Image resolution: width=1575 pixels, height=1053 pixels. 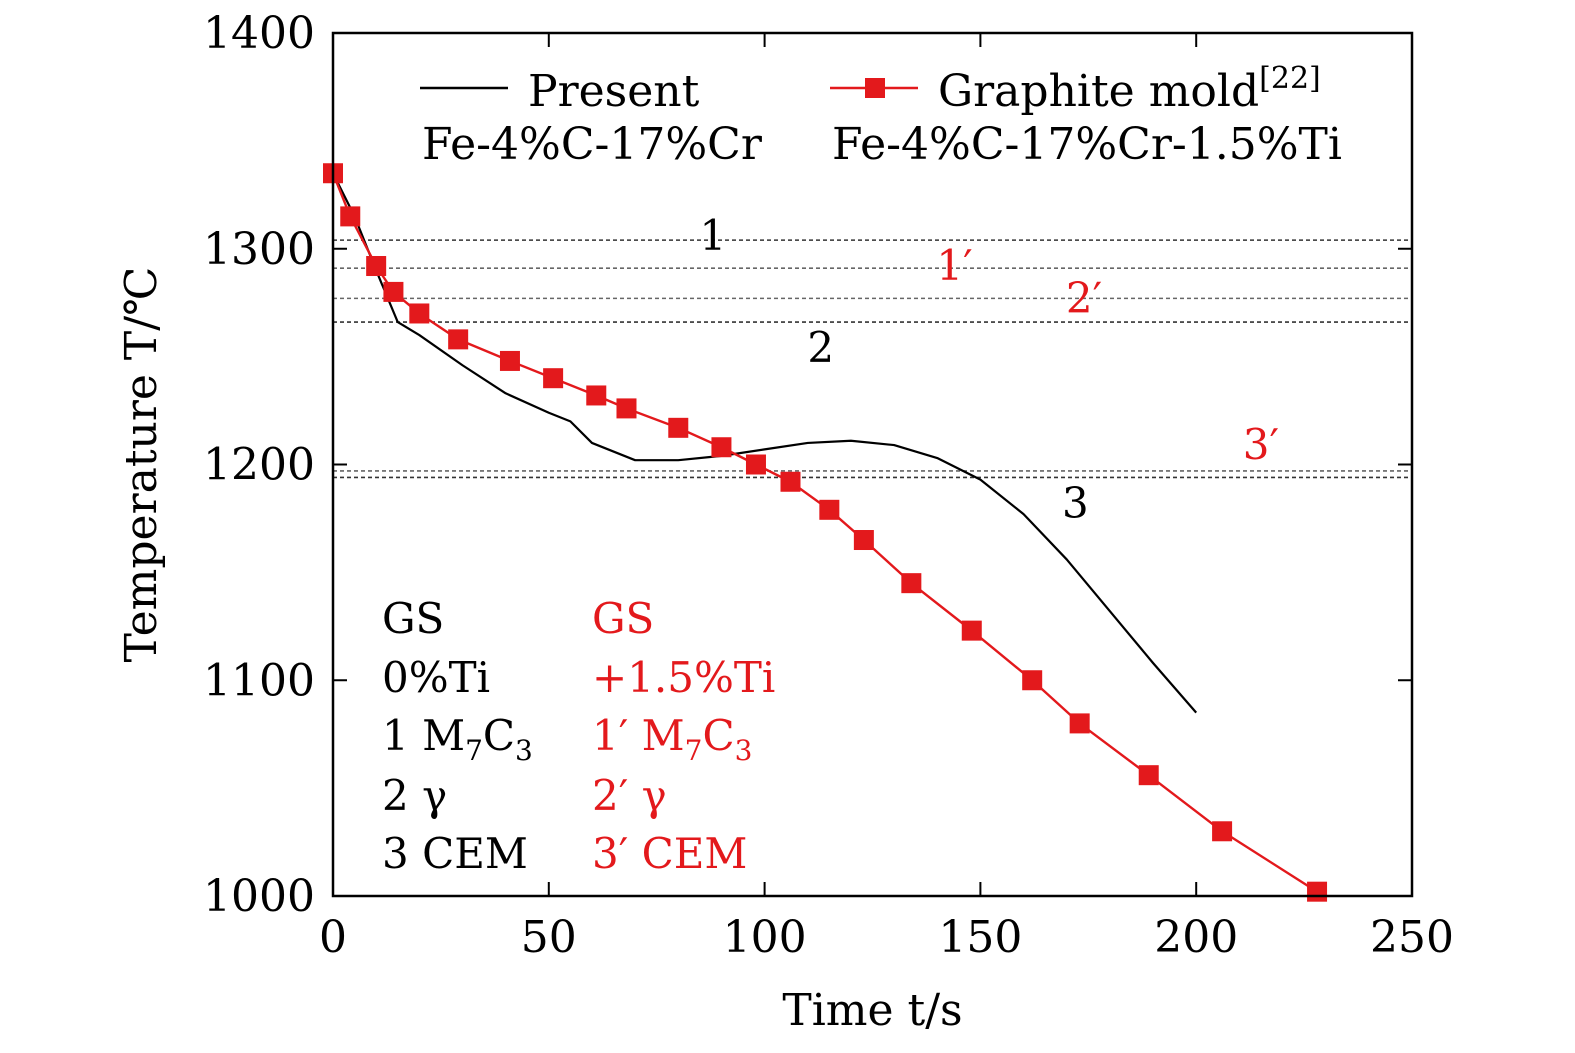 I want to click on reference-labels: 1 1′ 2′ 2 3′ 3, so click(x=989, y=369).